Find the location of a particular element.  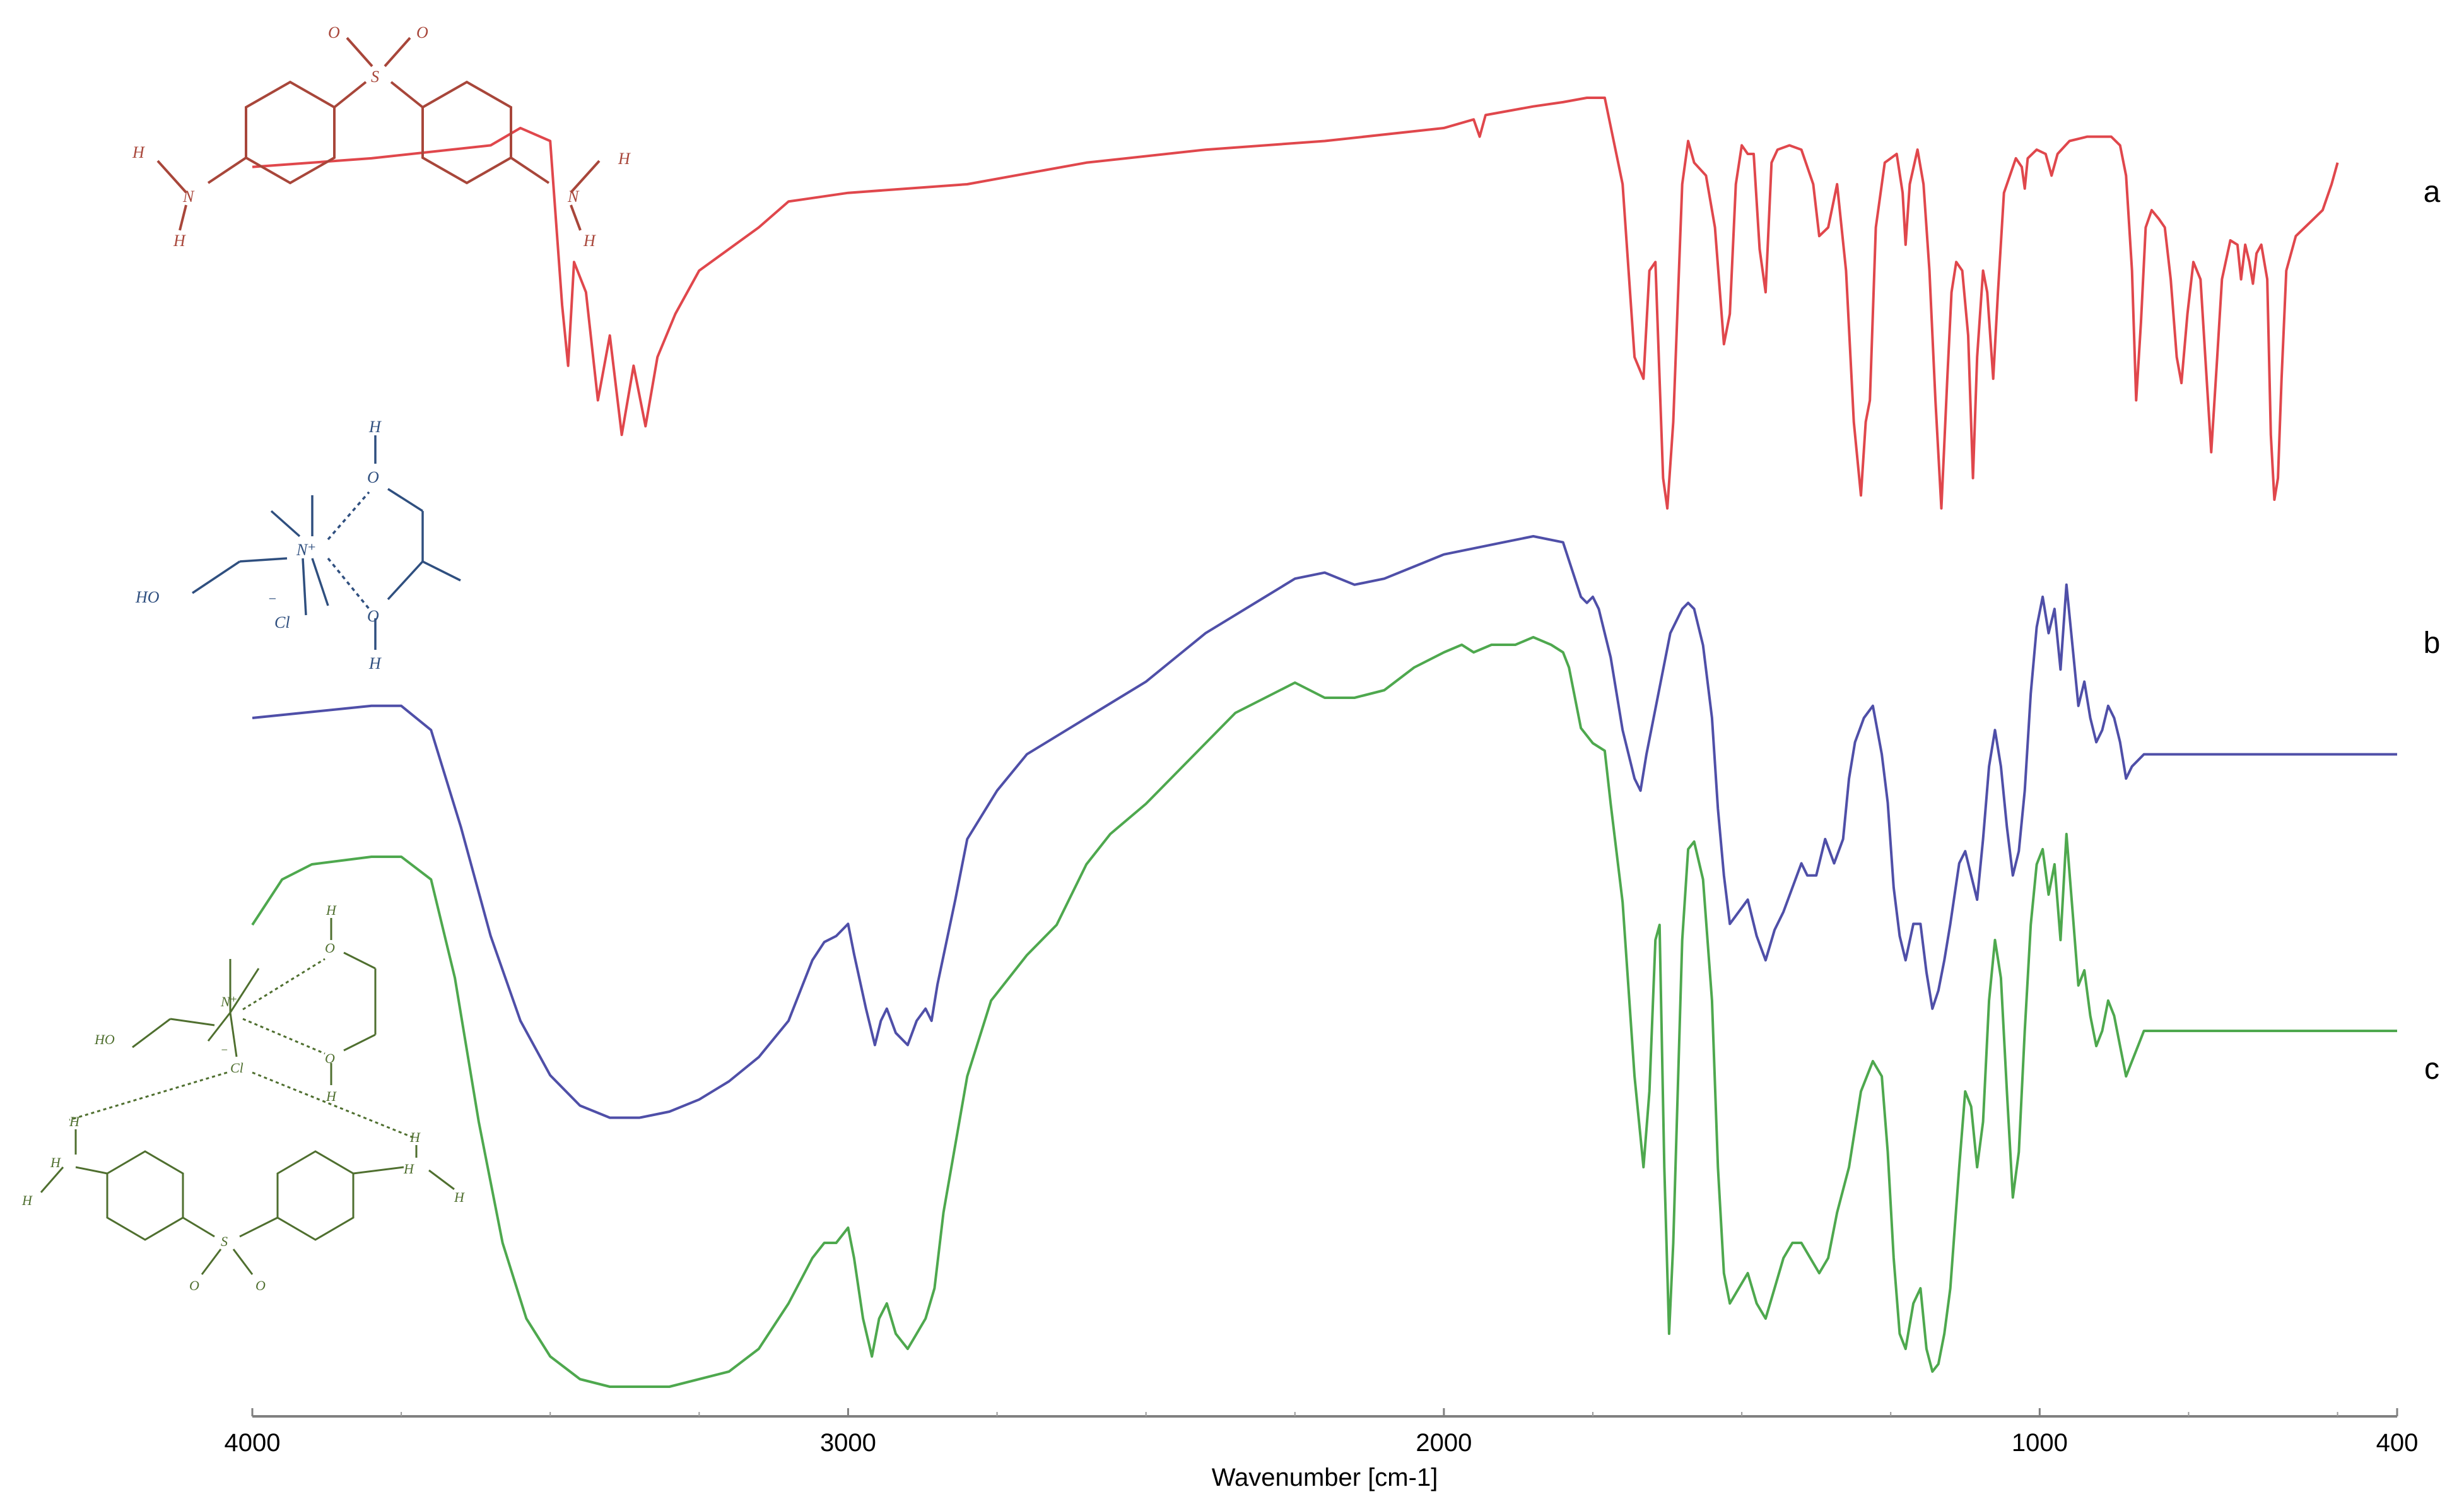

x-axis: 4000 3000 2000 1000 400 Wavenumber [cm-1] is located at coordinates (1322, 1449).